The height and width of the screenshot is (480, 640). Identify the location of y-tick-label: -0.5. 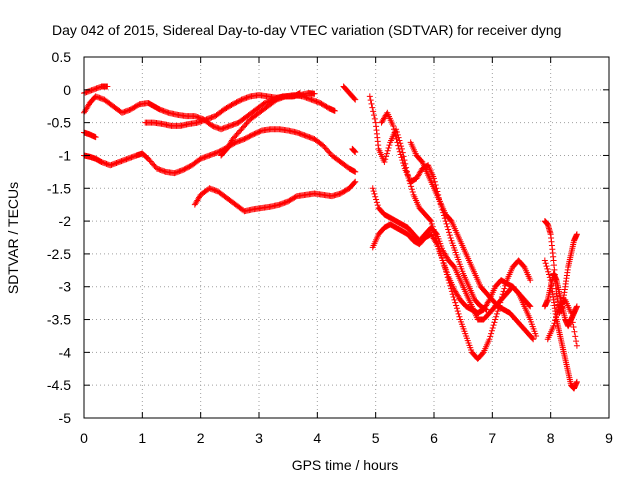
(59, 123).